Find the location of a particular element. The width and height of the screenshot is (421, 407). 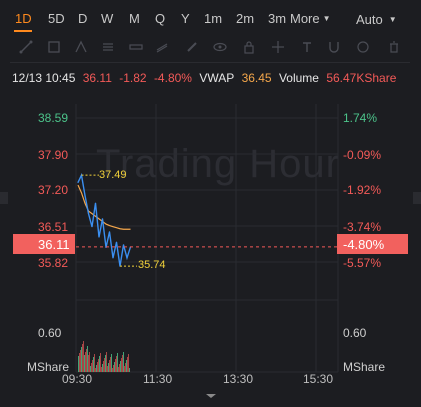

low-annotation: 35.74 is located at coordinates (152, 265).